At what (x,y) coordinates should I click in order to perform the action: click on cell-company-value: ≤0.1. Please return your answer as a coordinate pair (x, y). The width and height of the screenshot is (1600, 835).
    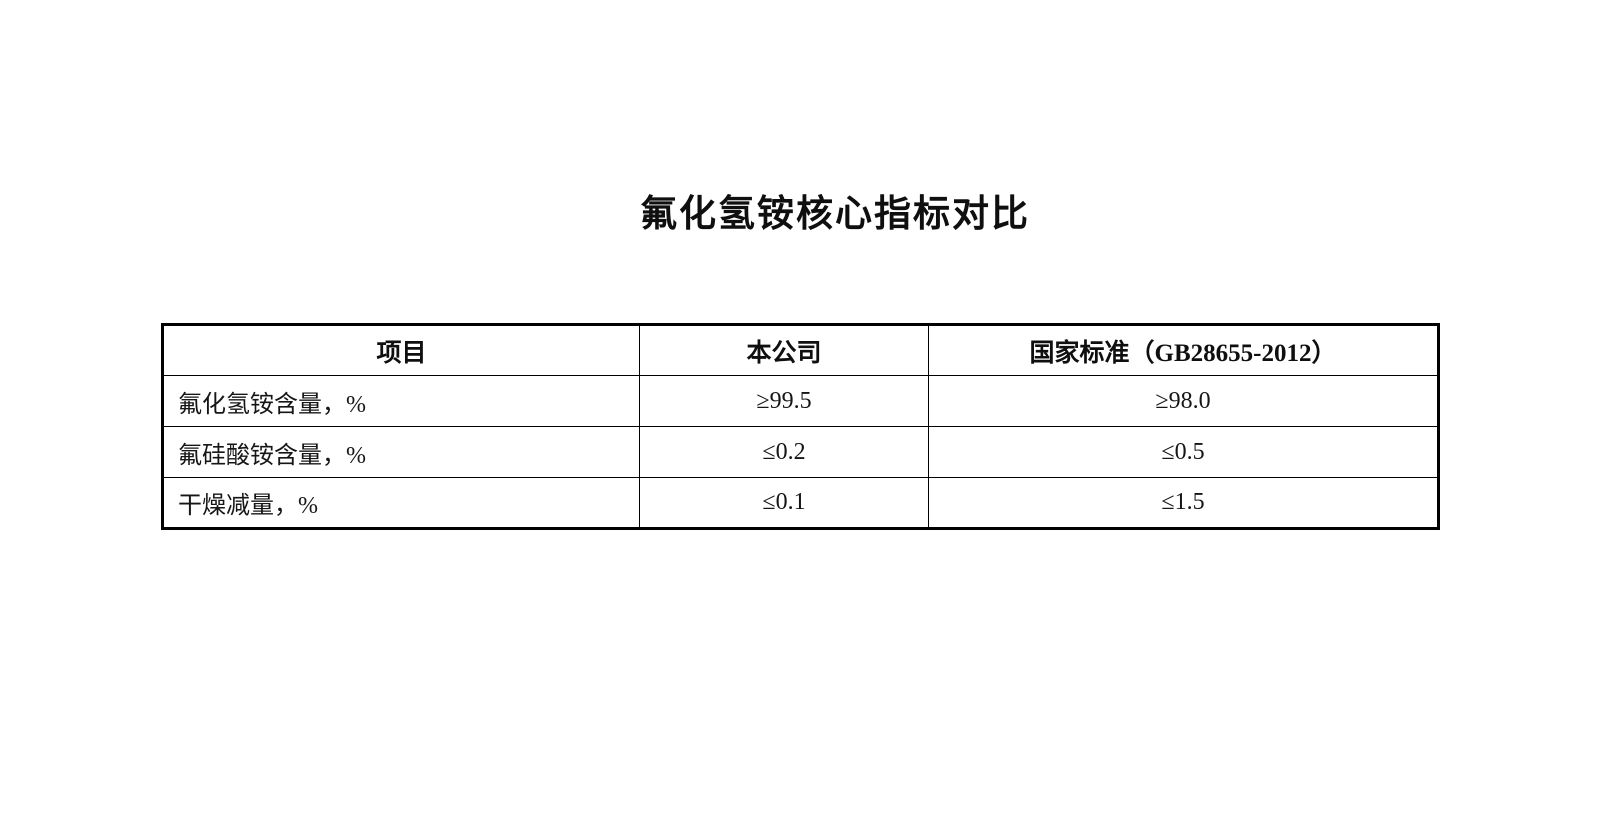
    Looking at the image, I should click on (784, 503).